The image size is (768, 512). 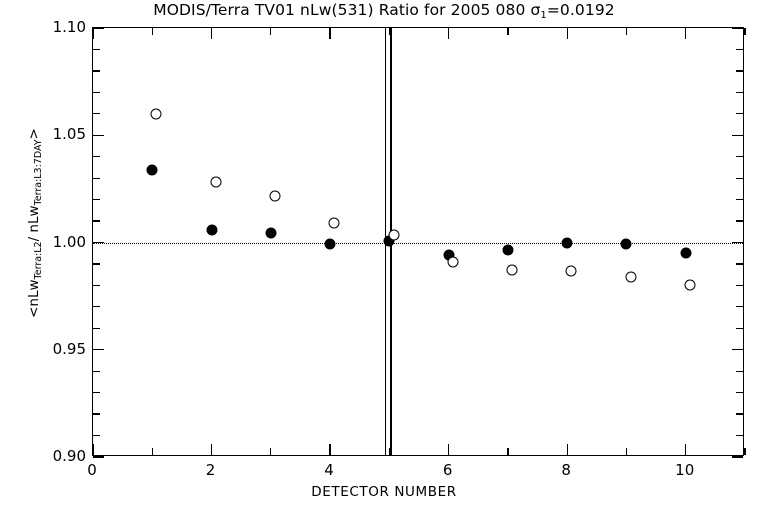 I want to click on x-axis-tick-label: 10, so click(x=685, y=470).